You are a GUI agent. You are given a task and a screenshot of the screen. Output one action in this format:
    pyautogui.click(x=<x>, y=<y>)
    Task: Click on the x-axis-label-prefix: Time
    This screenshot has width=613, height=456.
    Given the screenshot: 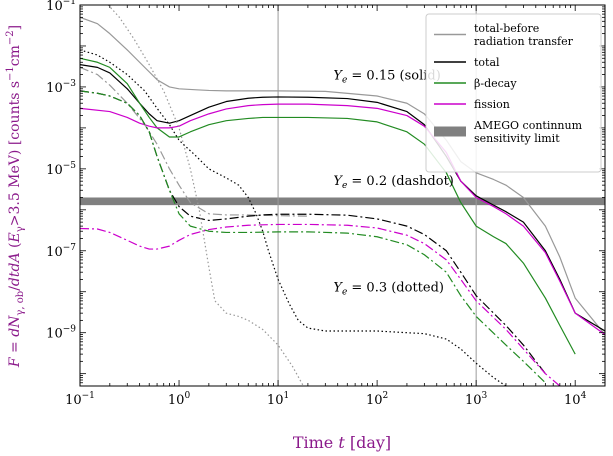 What is the action you would take?
    pyautogui.click(x=316, y=442)
    